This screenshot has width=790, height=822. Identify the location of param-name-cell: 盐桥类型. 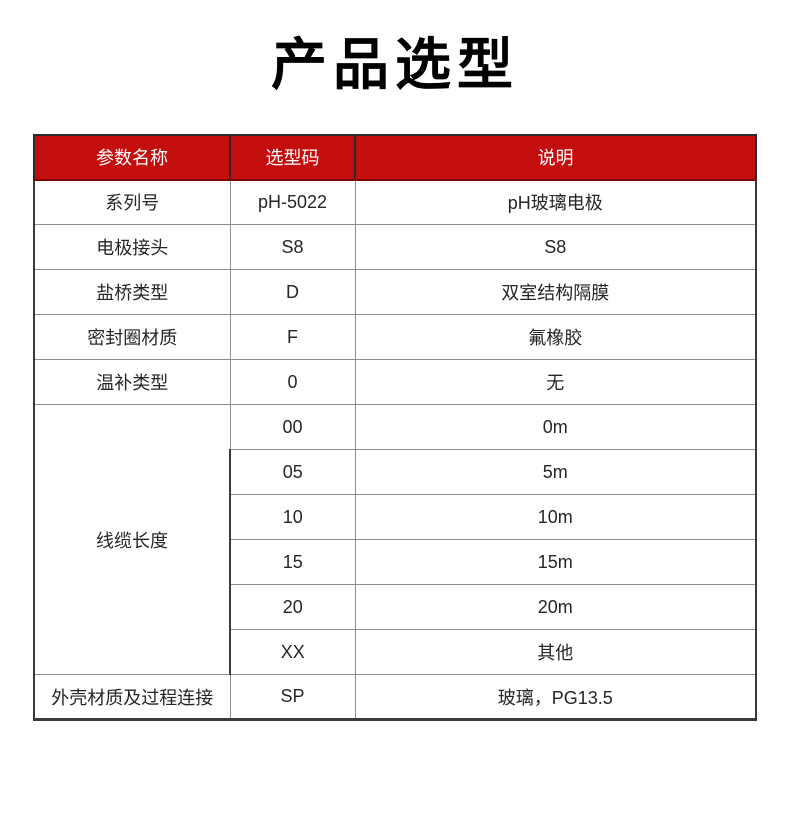
(132, 292).